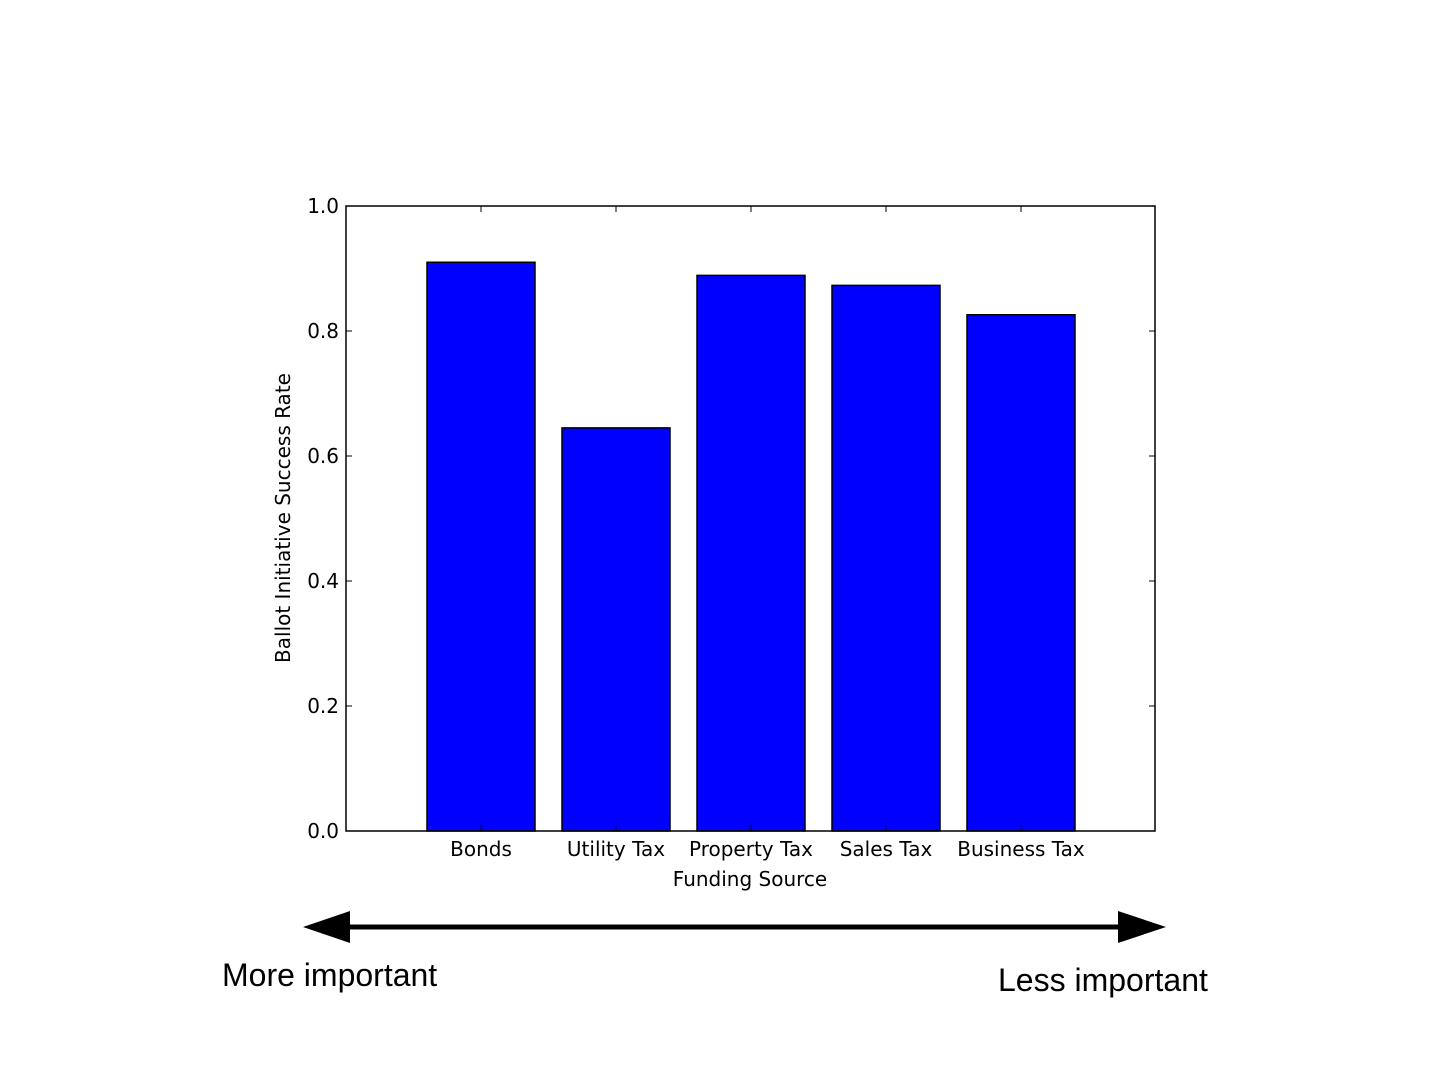  Describe the element at coordinates (1021, 849) in the screenshot. I see `x-tick-label: Business Tax` at that location.